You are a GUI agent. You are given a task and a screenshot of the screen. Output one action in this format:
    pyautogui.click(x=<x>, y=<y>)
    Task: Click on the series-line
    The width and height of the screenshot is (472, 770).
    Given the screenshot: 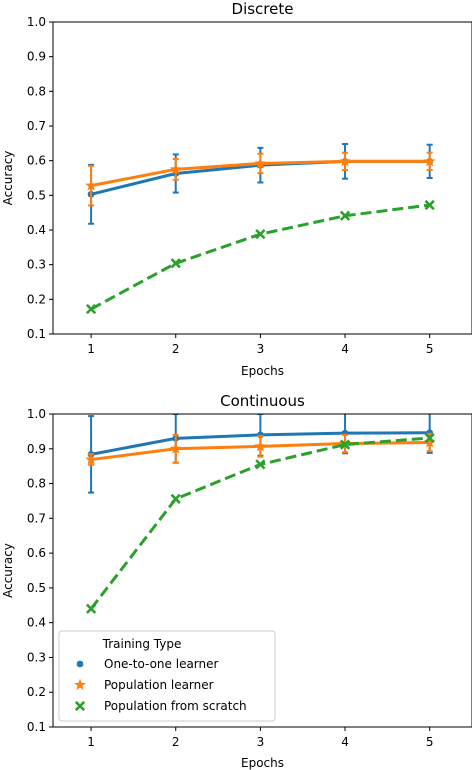 What is the action you would take?
    pyautogui.click(x=260, y=257)
    